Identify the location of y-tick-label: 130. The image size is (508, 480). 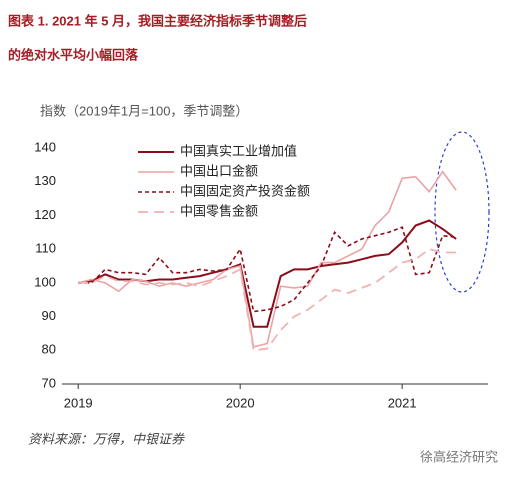
(45, 180).